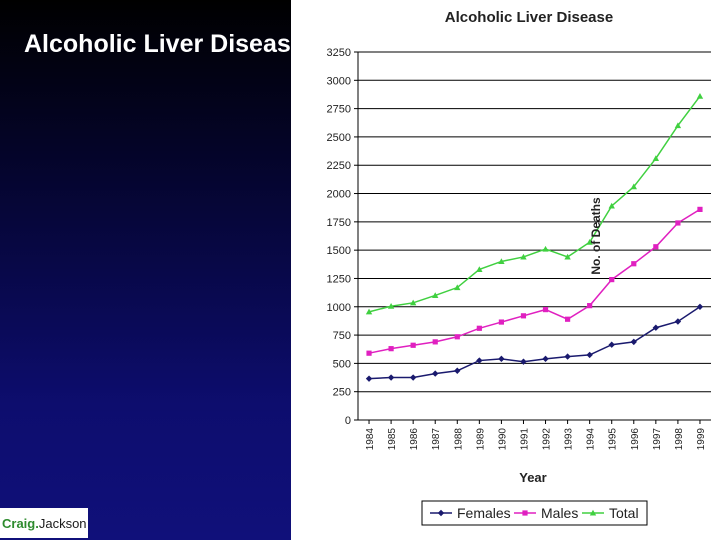  Describe the element at coordinates (591, 439) in the screenshot. I see `x-tick-label: 1994` at that location.